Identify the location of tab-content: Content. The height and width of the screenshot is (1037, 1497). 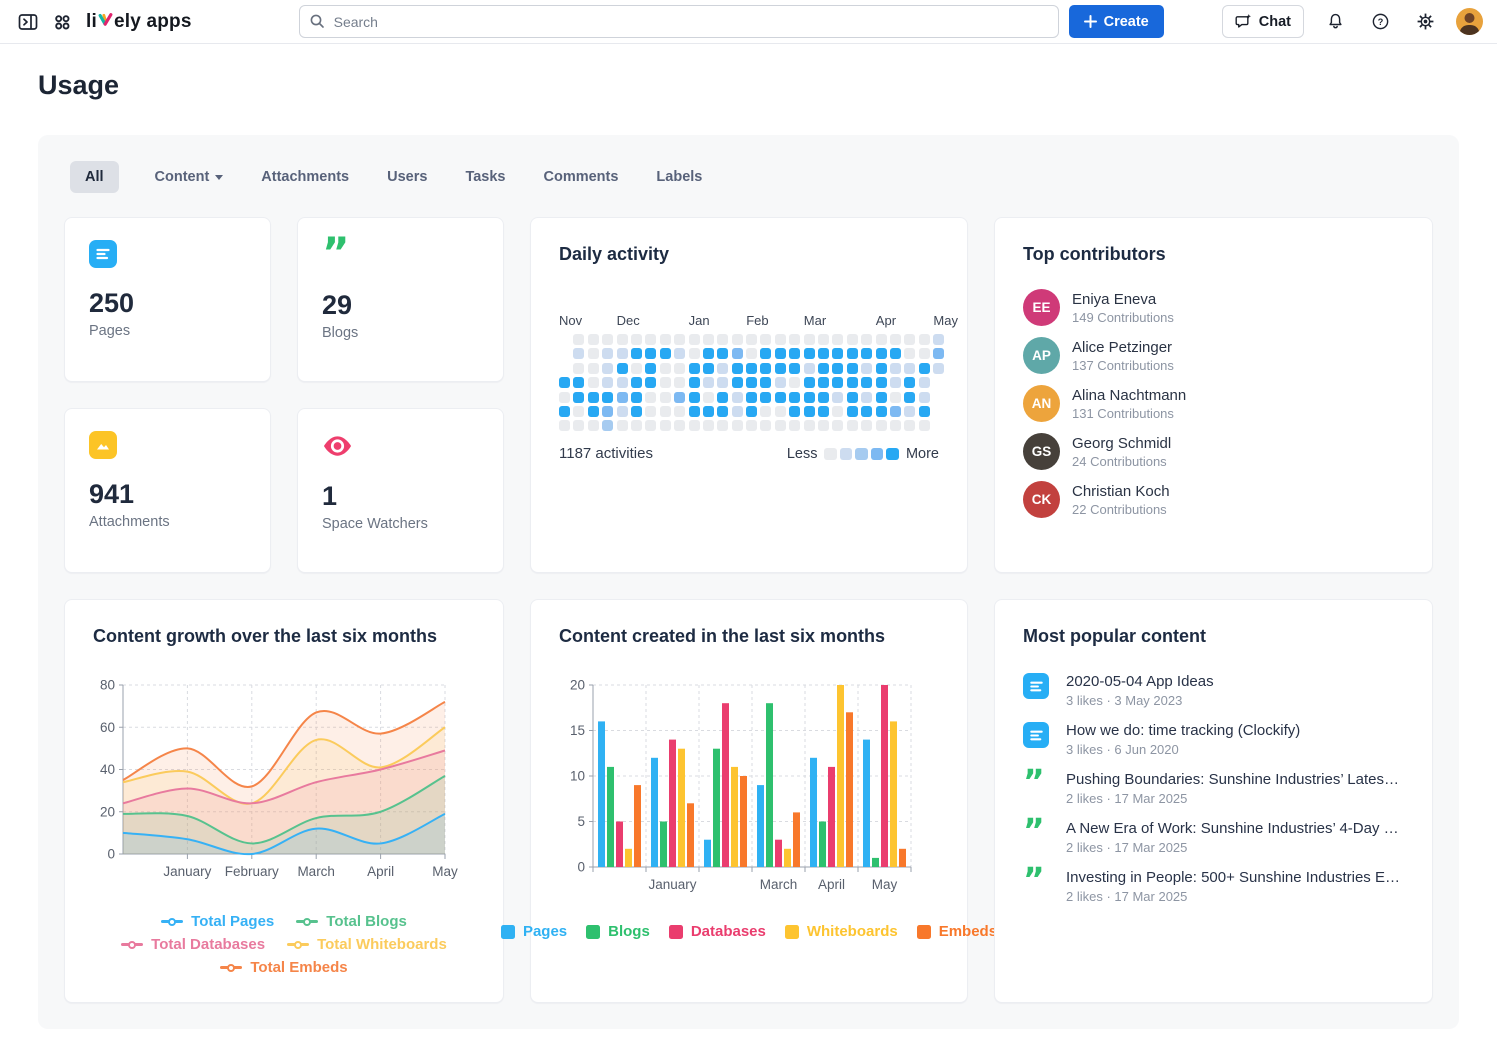
(189, 177).